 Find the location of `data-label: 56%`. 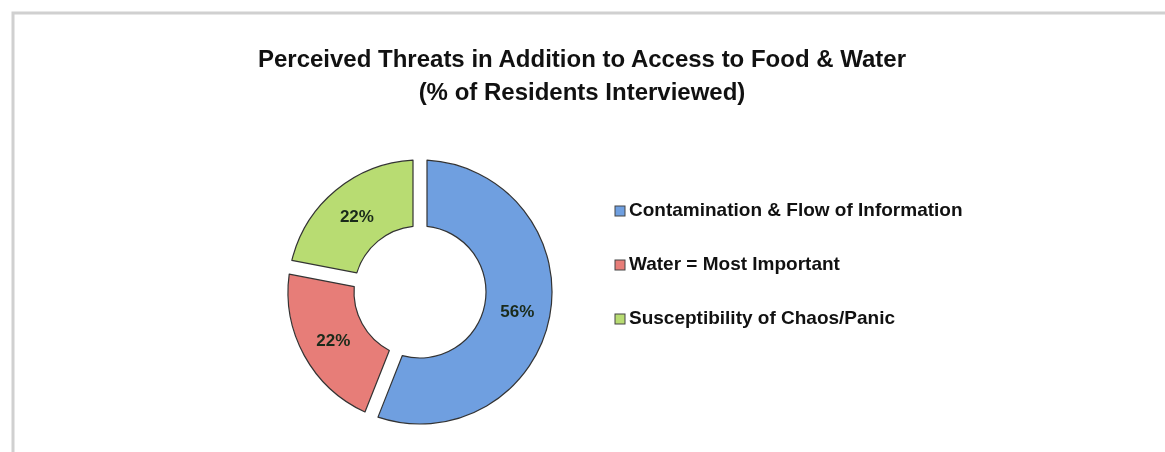

data-label: 56% is located at coordinates (517, 311).